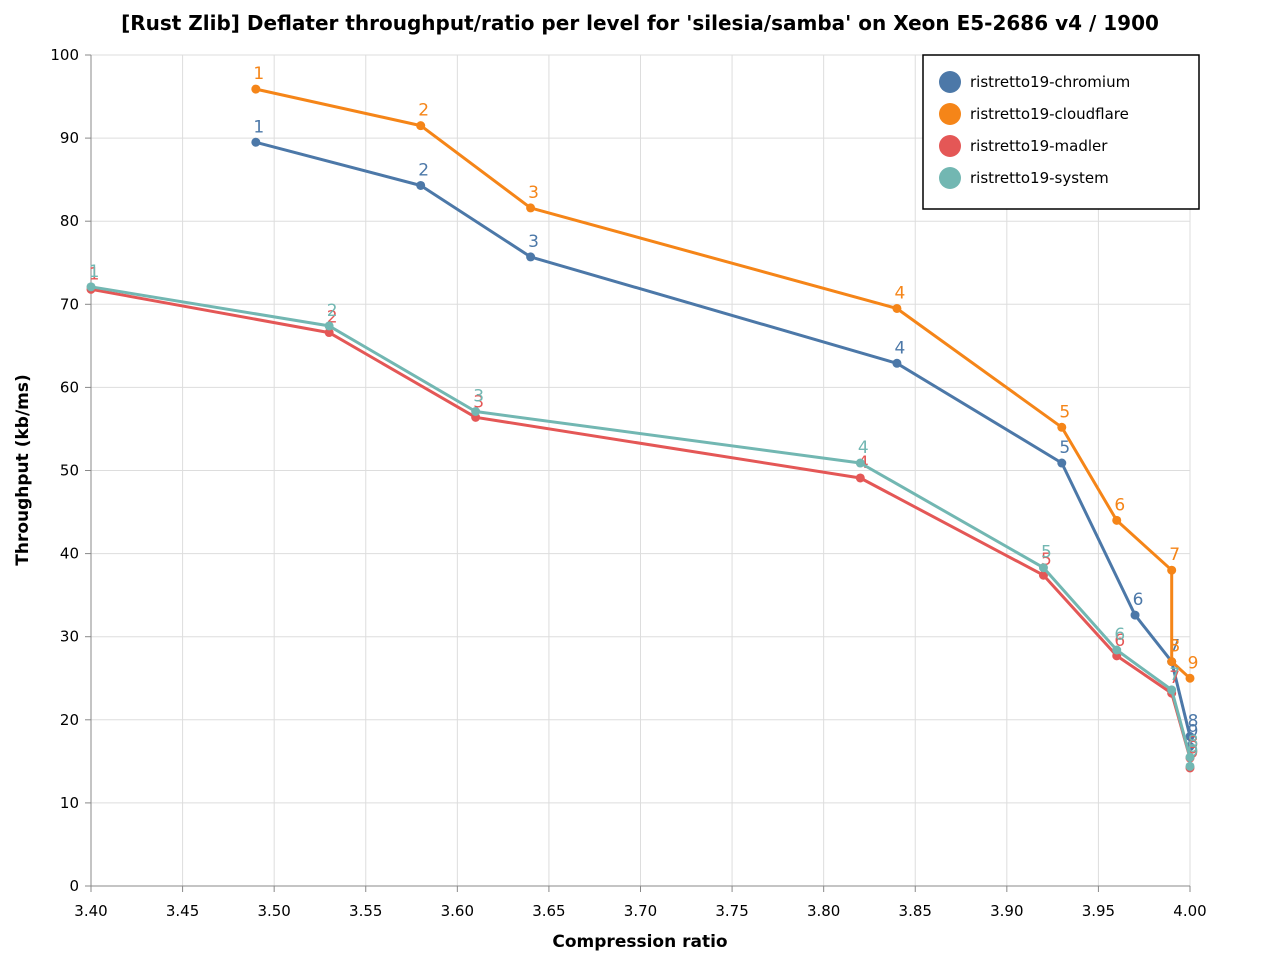 The width and height of the screenshot is (1280, 960). What do you see at coordinates (1049, 114) in the screenshot?
I see `legend-label: ristretto19-cloudflare` at bounding box center [1049, 114].